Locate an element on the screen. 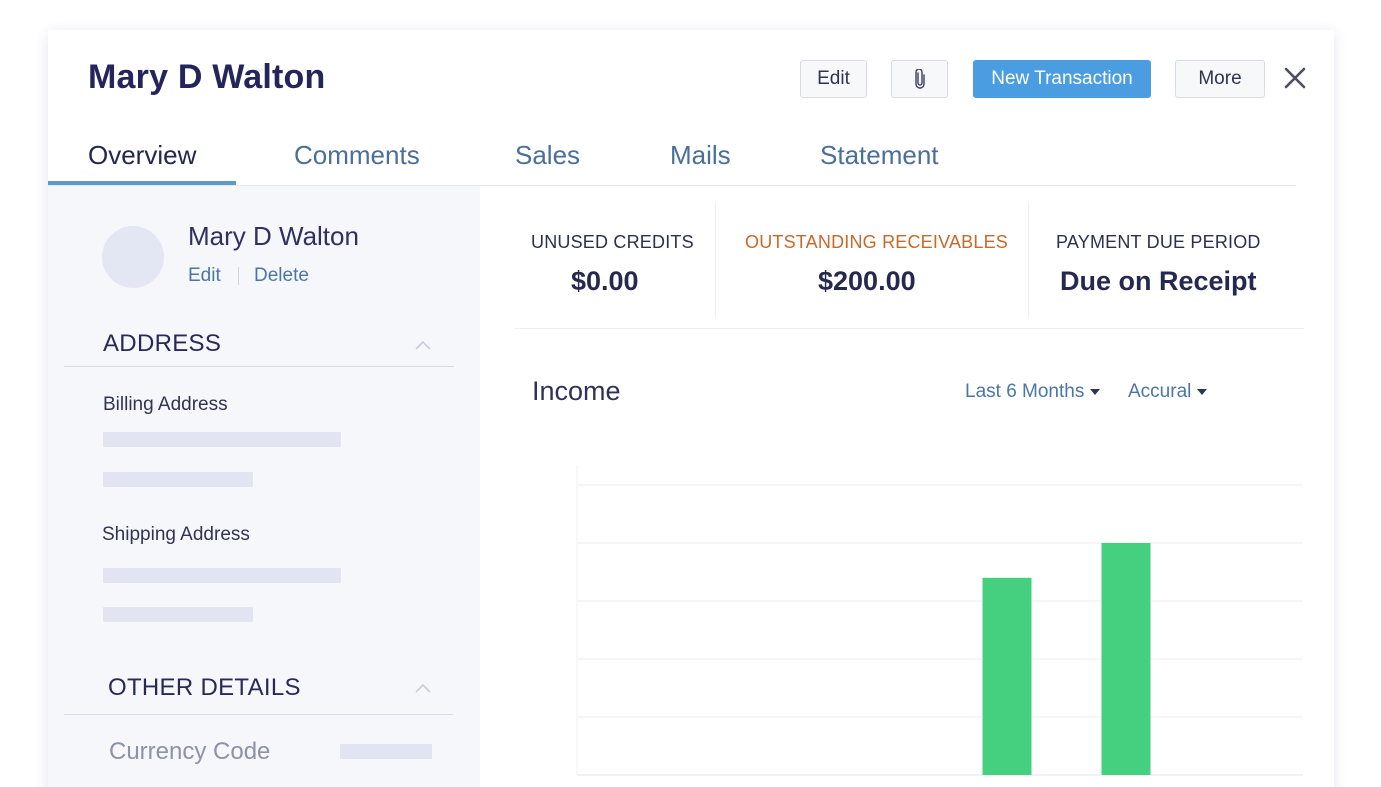 Image resolution: width=1381 pixels, height=787 pixels. basis-dropdown: Accural is located at coordinates (1168, 392).